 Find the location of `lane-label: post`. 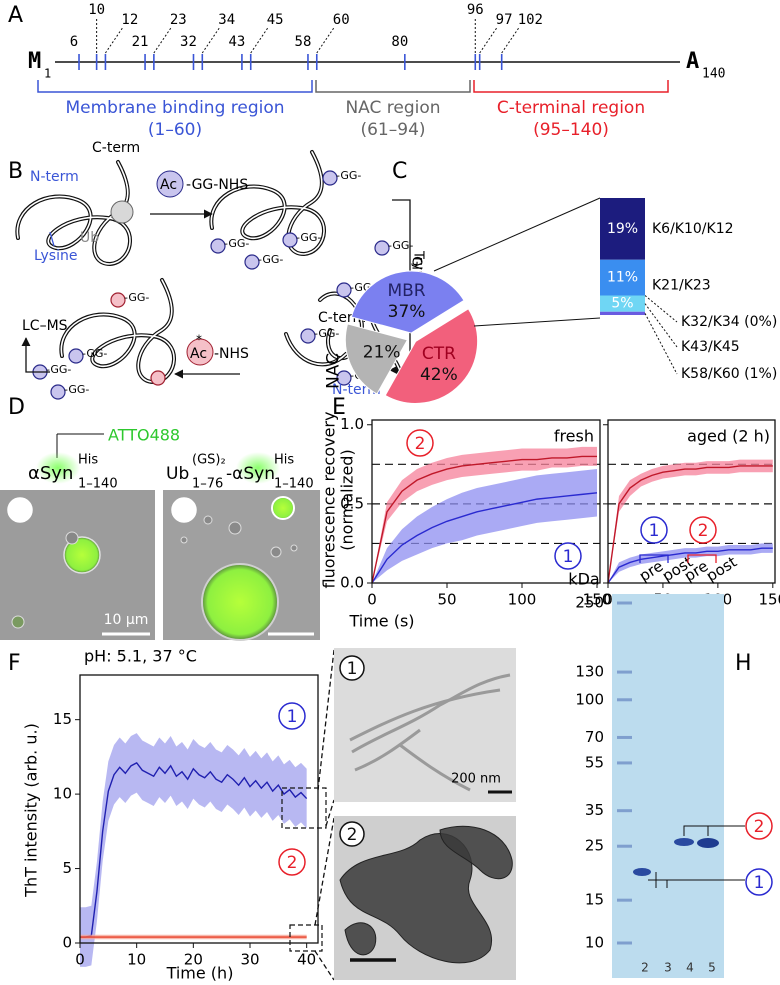

lane-label: post is located at coordinates (721, 569).